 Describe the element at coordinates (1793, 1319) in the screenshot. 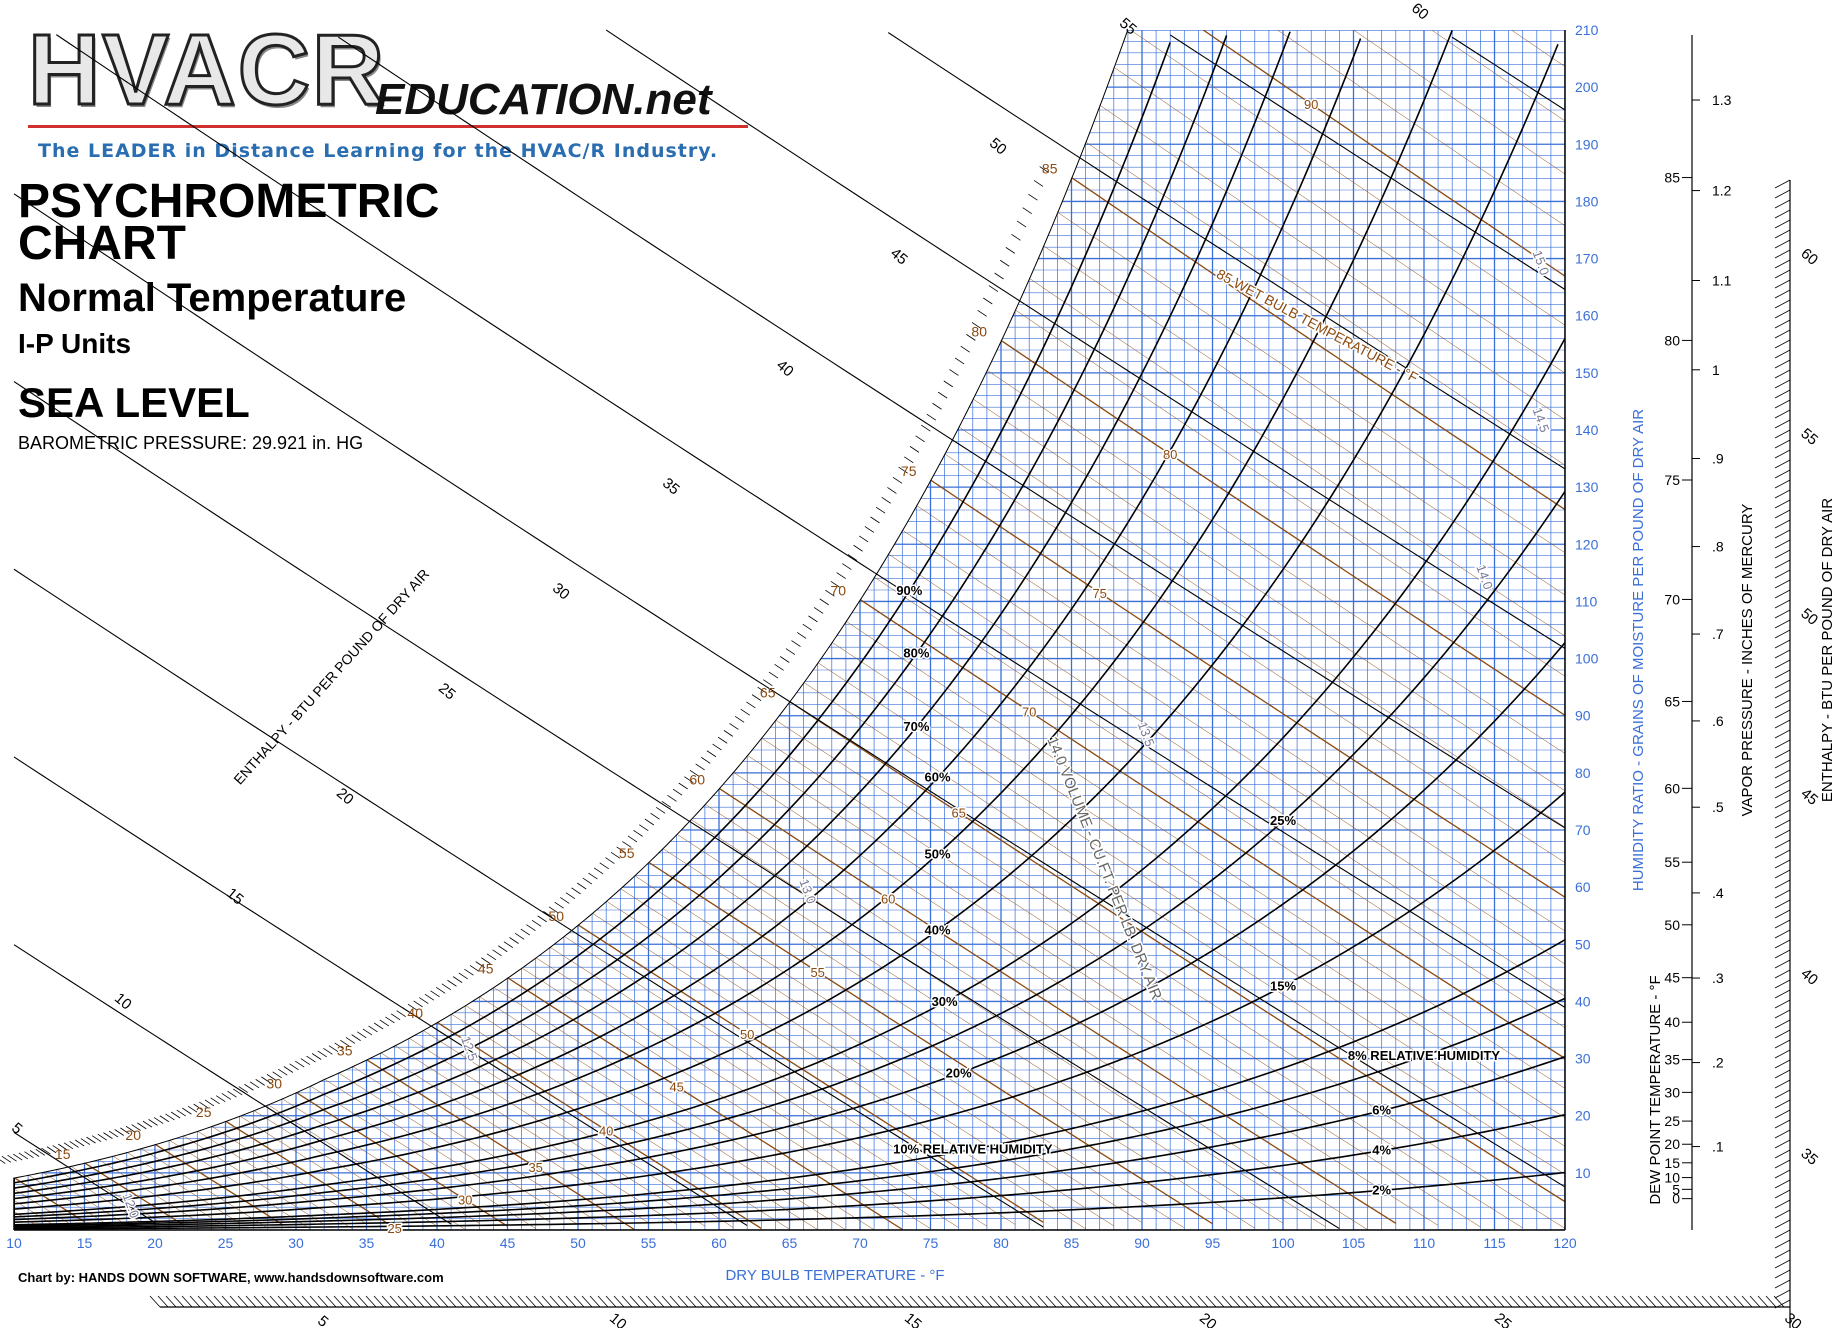

I see `bottom-enthalpy-label: 30` at that location.